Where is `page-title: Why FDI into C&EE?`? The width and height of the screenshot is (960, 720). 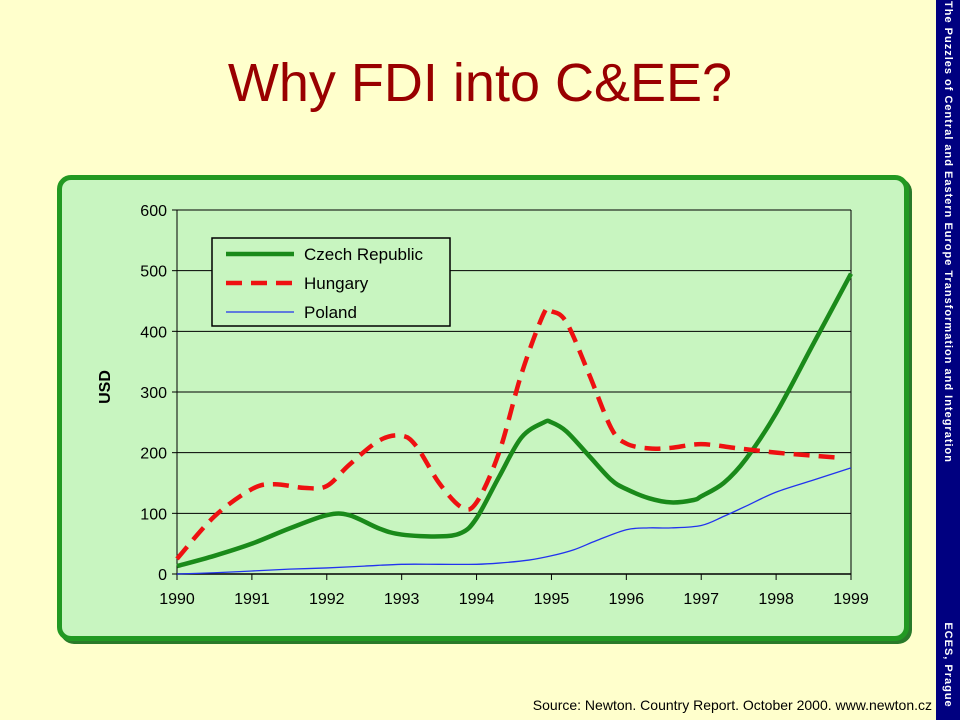
page-title: Why FDI into C&EE? is located at coordinates (480, 83).